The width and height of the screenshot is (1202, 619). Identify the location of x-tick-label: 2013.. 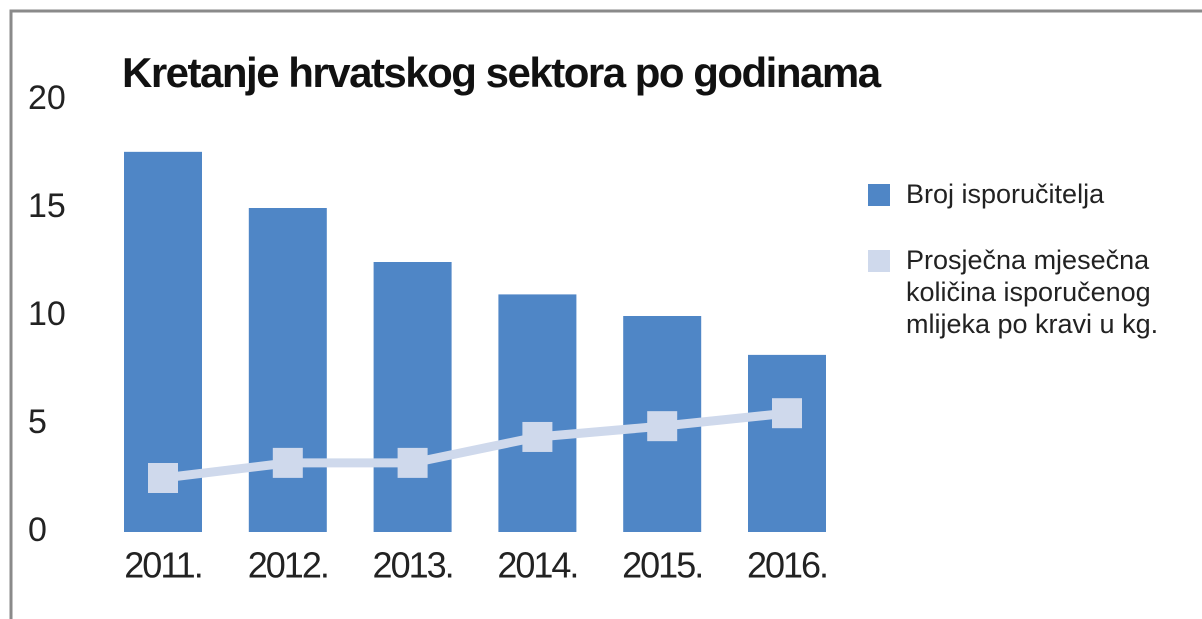
(413, 565).